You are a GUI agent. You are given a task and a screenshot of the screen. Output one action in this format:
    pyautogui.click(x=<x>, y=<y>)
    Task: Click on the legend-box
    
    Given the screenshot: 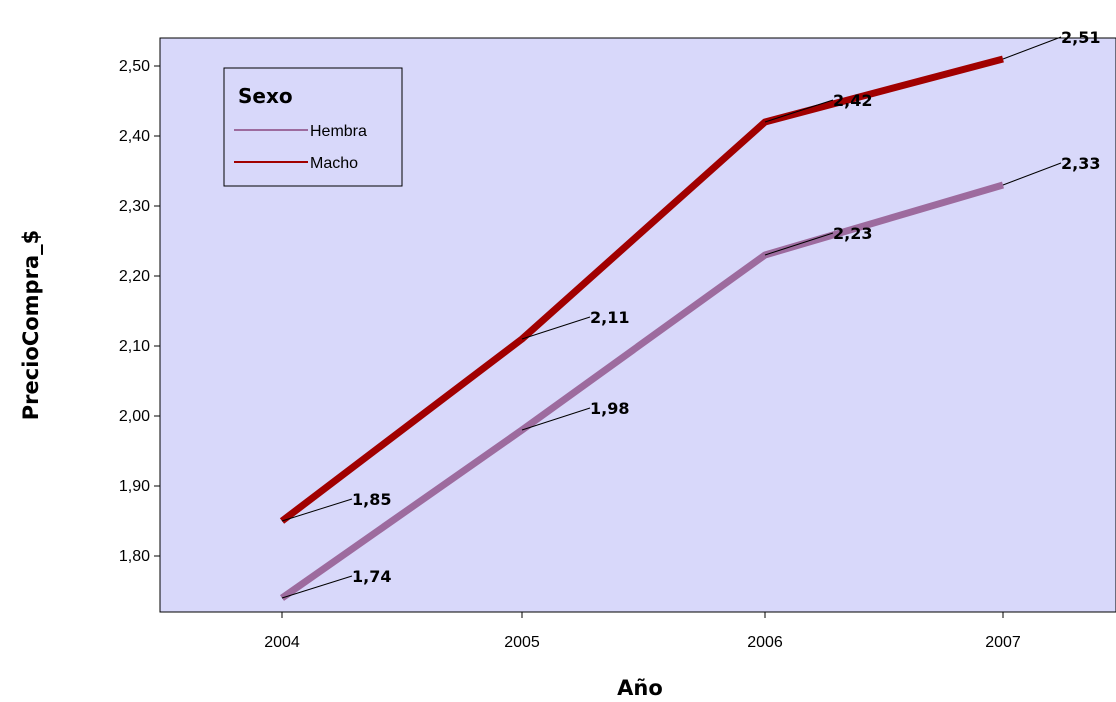 What is the action you would take?
    pyautogui.click(x=313, y=127)
    